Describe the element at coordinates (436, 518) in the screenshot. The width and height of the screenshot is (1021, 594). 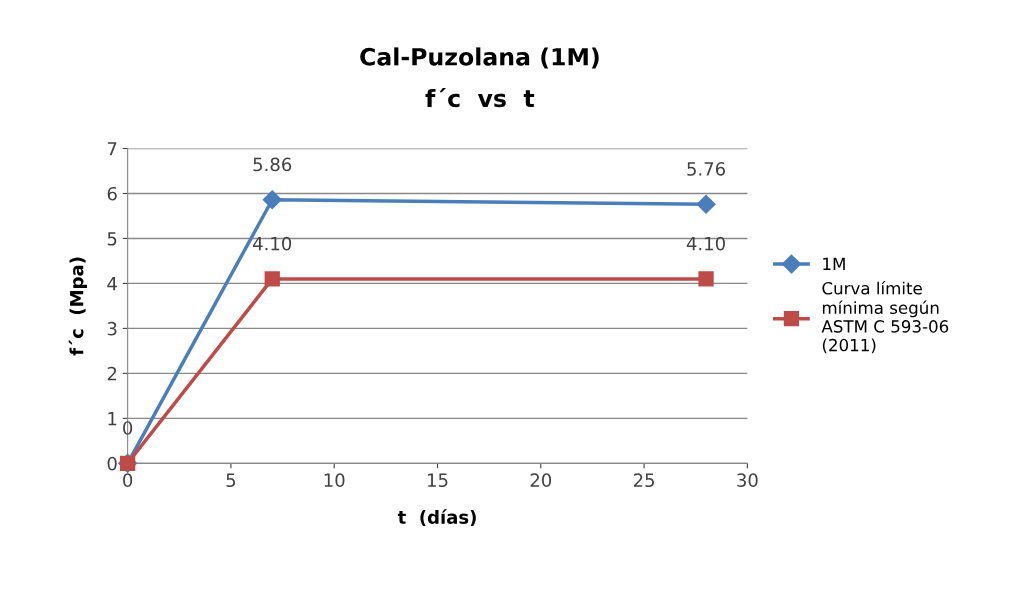
I see `x-axis-title: t (días)` at that location.